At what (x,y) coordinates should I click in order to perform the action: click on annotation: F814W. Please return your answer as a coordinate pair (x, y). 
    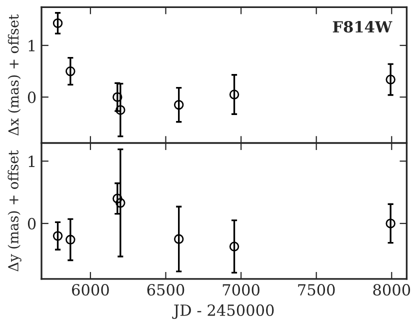
    Looking at the image, I should click on (362, 27).